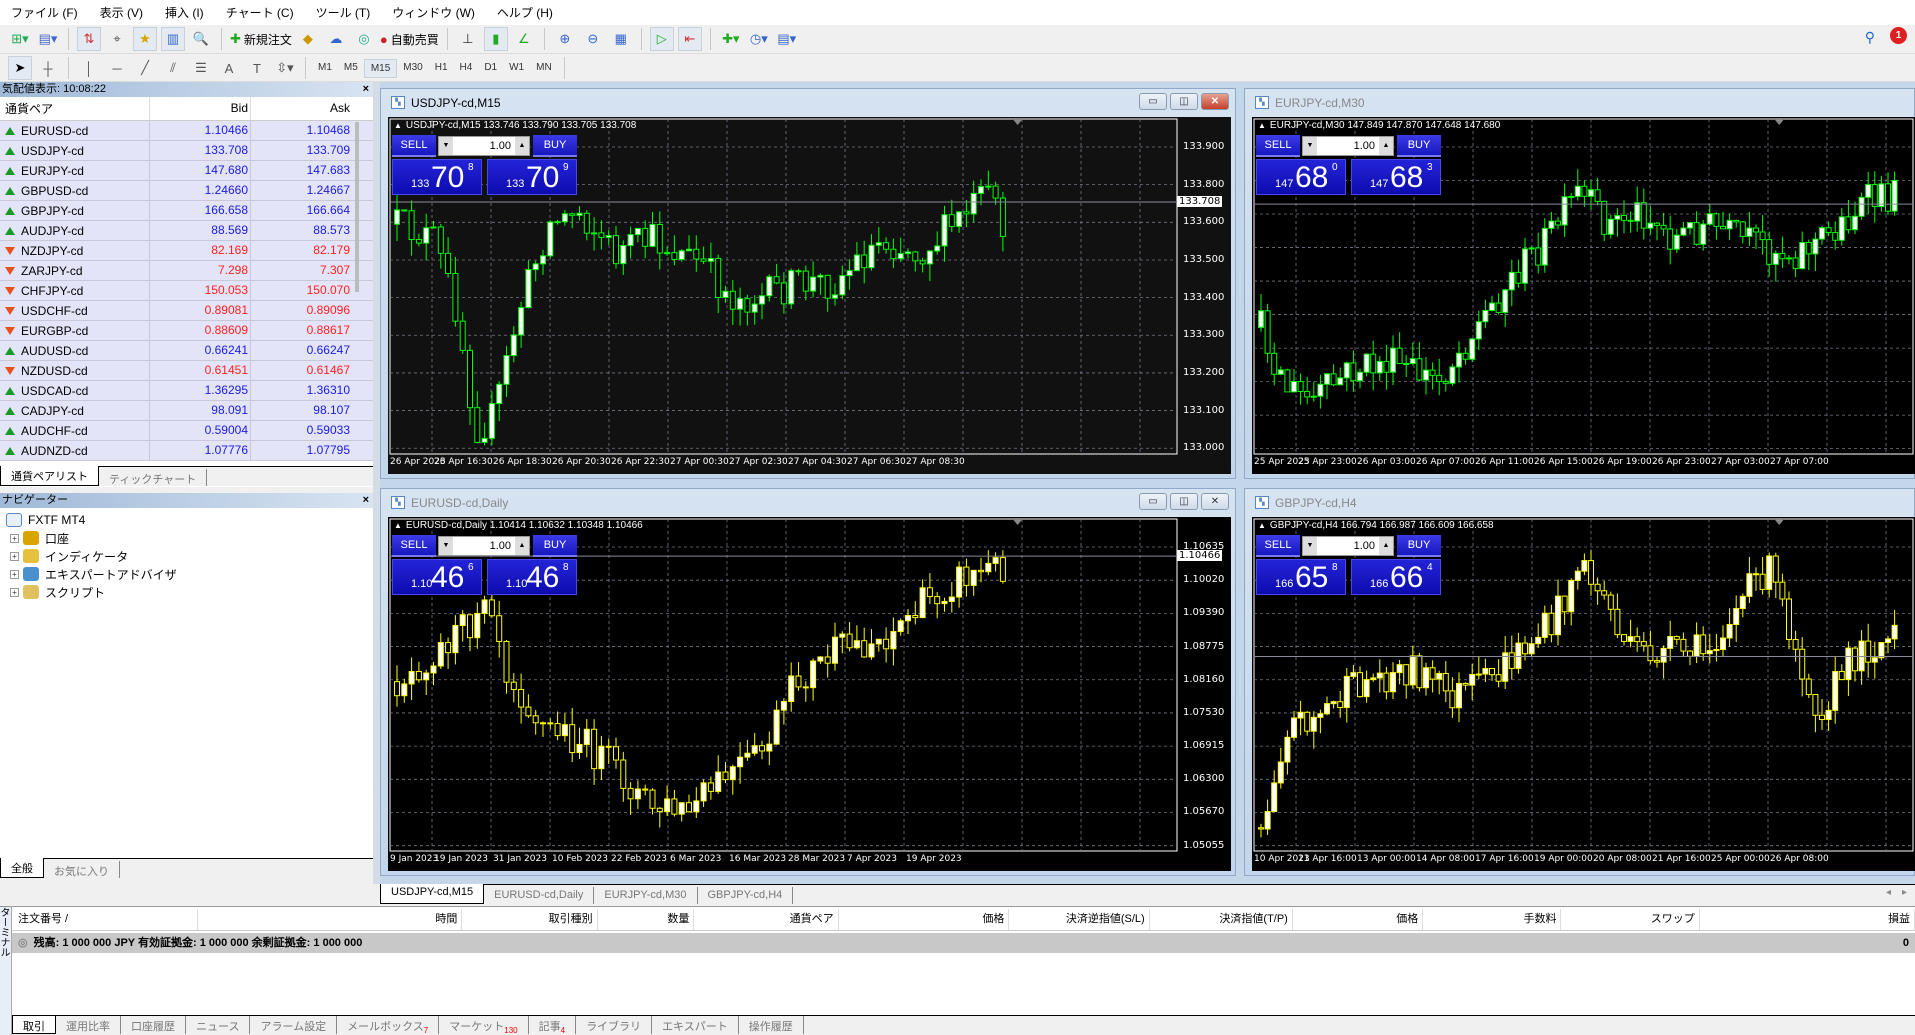  Describe the element at coordinates (259, 13) in the screenshot. I see `menu-item: チャート (C)` at that location.